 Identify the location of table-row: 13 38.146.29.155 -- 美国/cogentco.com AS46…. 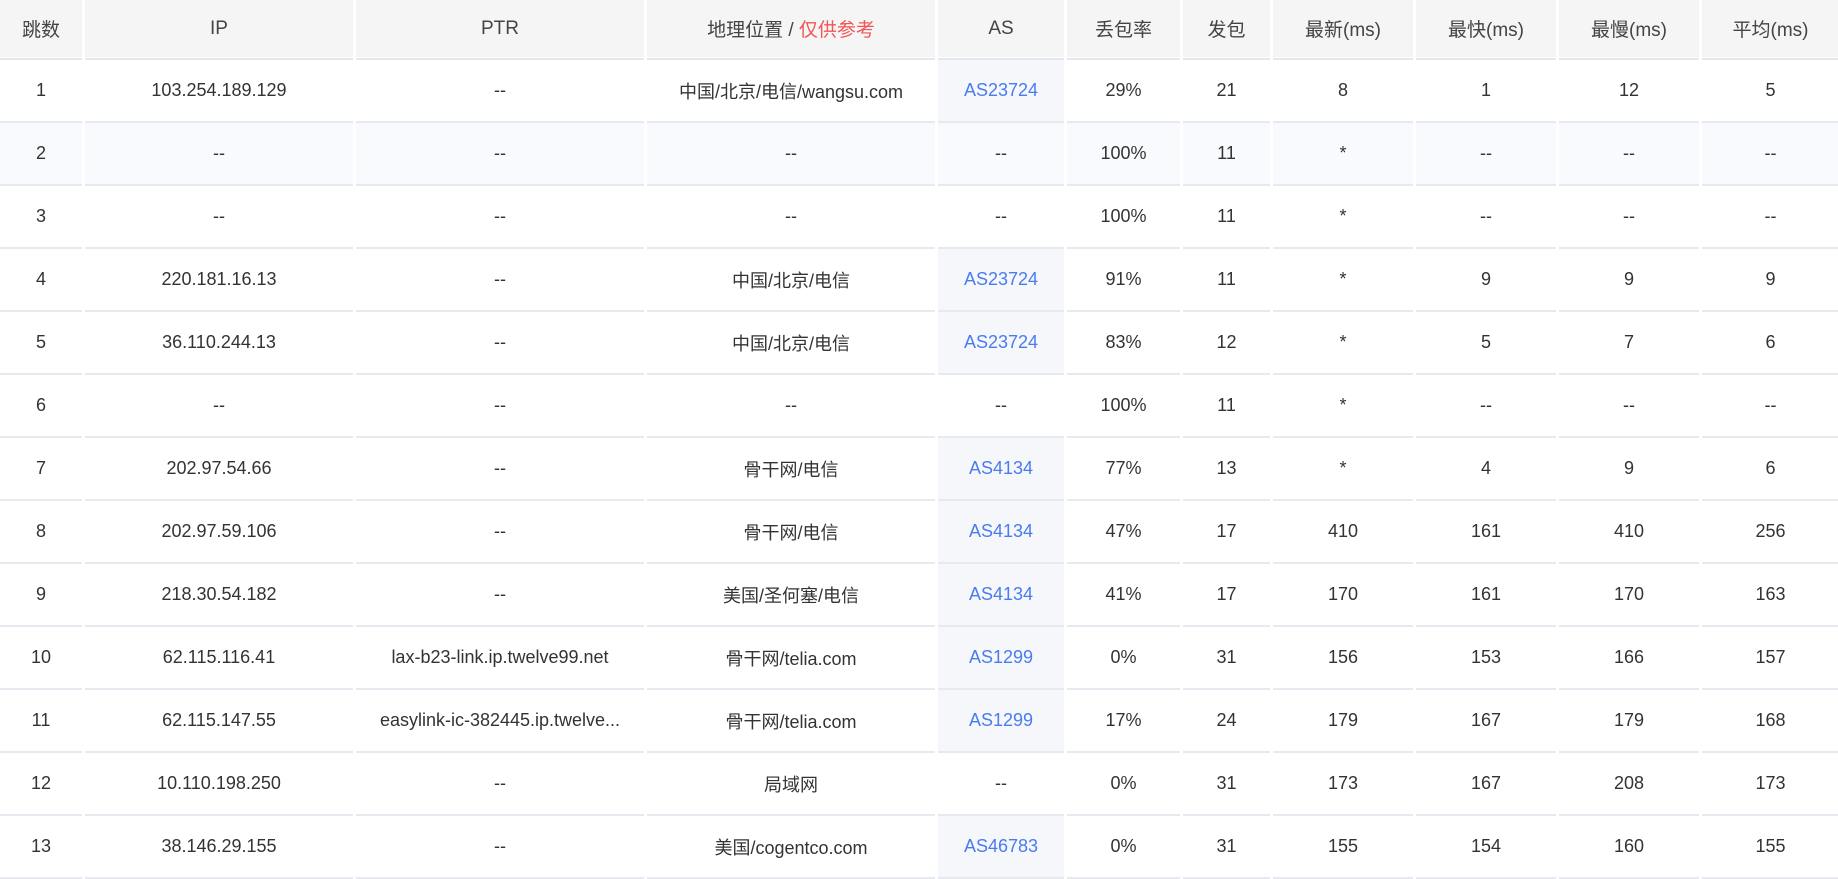
(919, 847).